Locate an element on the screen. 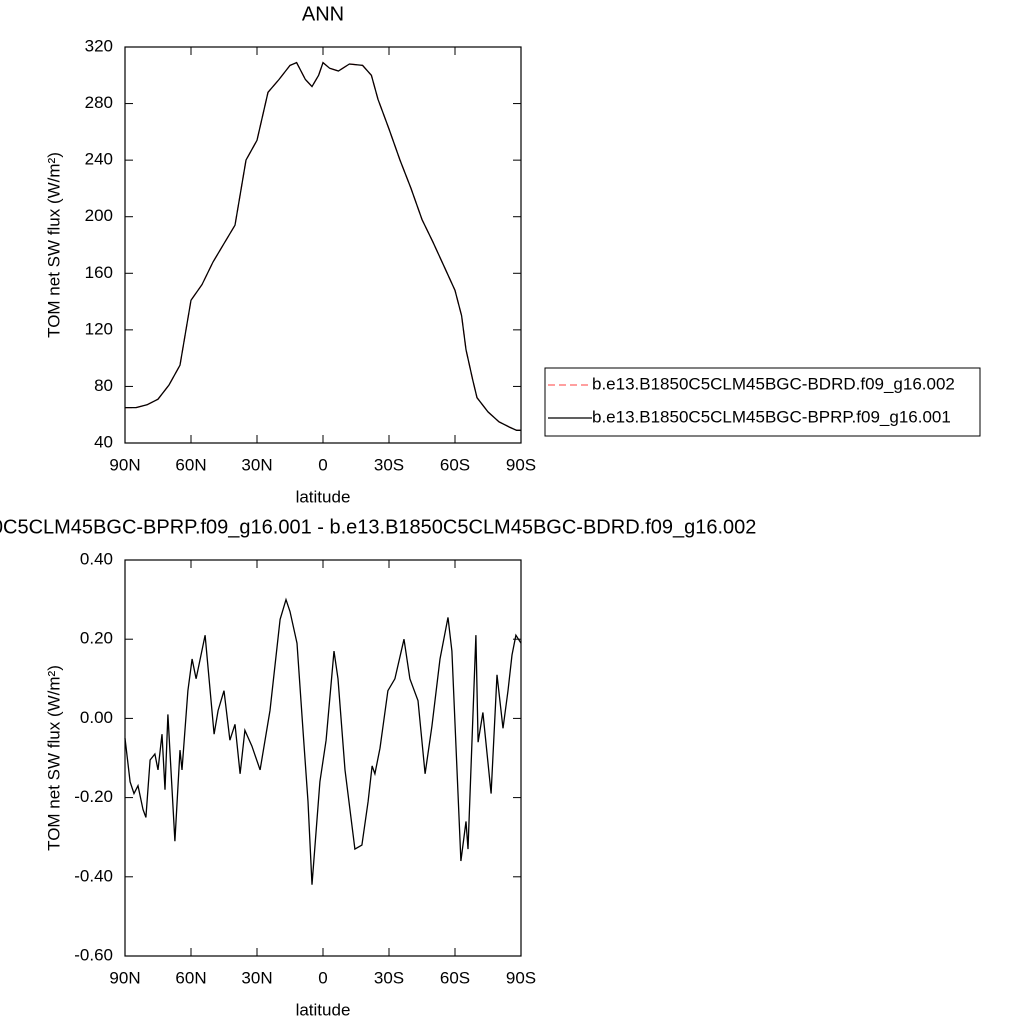 The image size is (1024, 1024). y-tick-label: 0.00 is located at coordinates (96, 717).